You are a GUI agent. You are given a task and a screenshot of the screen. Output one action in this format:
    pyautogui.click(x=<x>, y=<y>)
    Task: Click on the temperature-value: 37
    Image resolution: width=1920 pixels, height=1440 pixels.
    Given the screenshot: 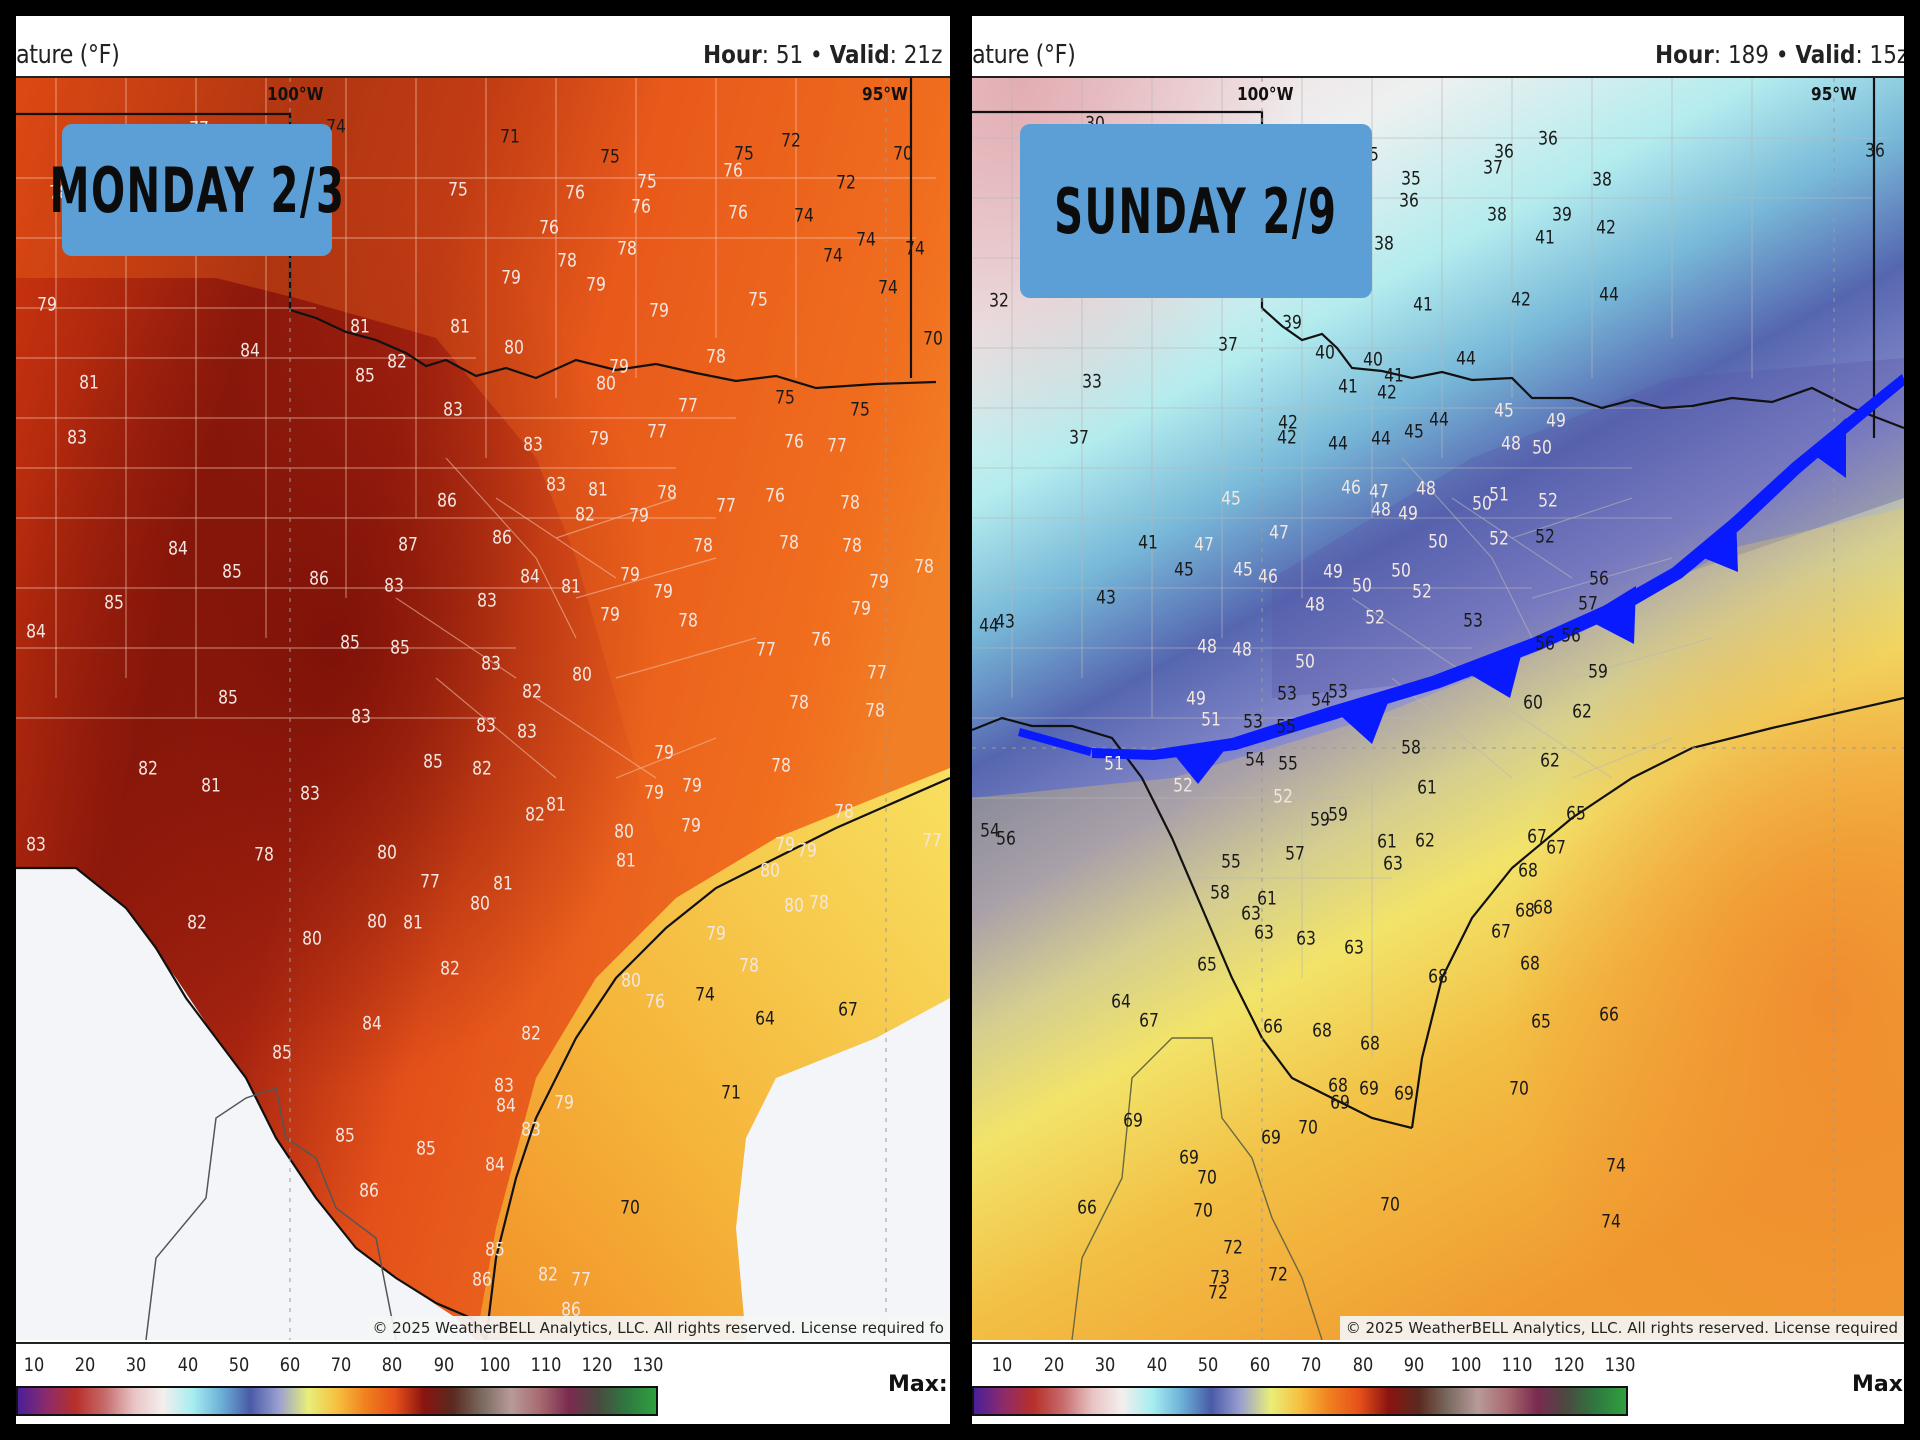 What is the action you would take?
    pyautogui.click(x=1079, y=437)
    